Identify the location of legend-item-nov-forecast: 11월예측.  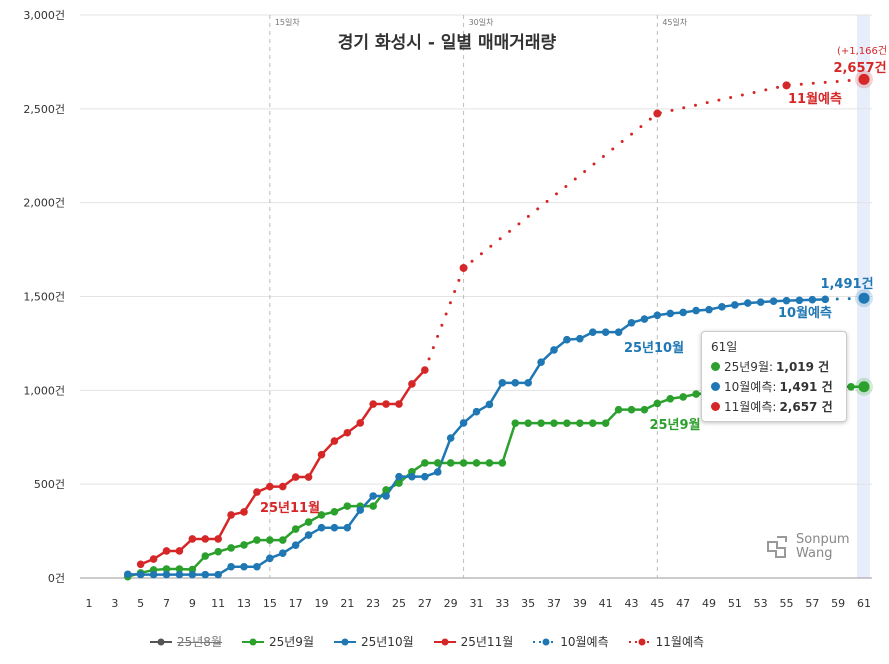
(666, 641).